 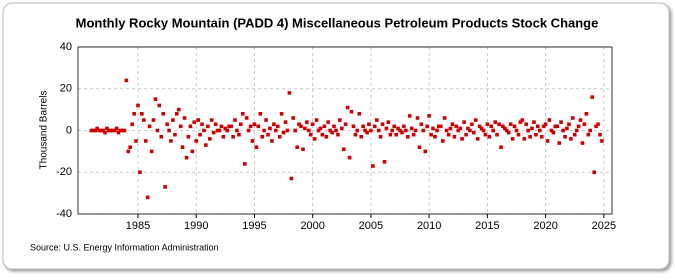 I want to click on x-tick-label: 2000, so click(x=312, y=226).